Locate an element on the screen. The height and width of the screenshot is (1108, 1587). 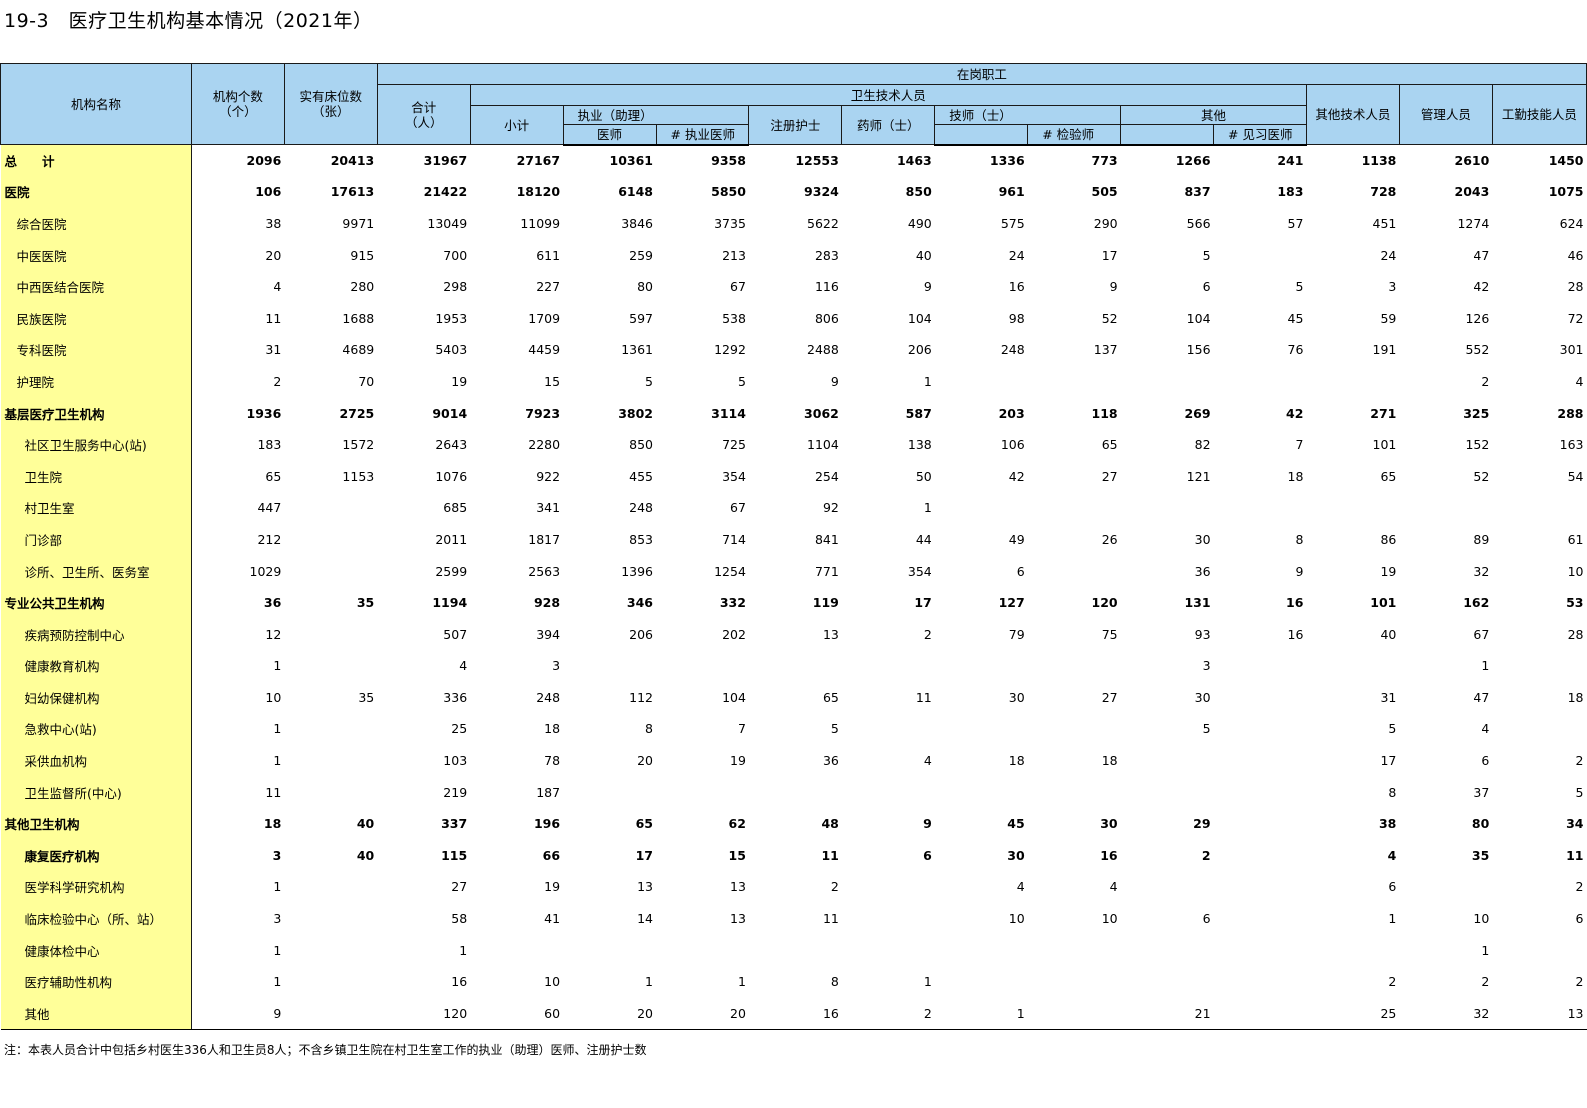
row-value: 67 is located at coordinates (738, 287).